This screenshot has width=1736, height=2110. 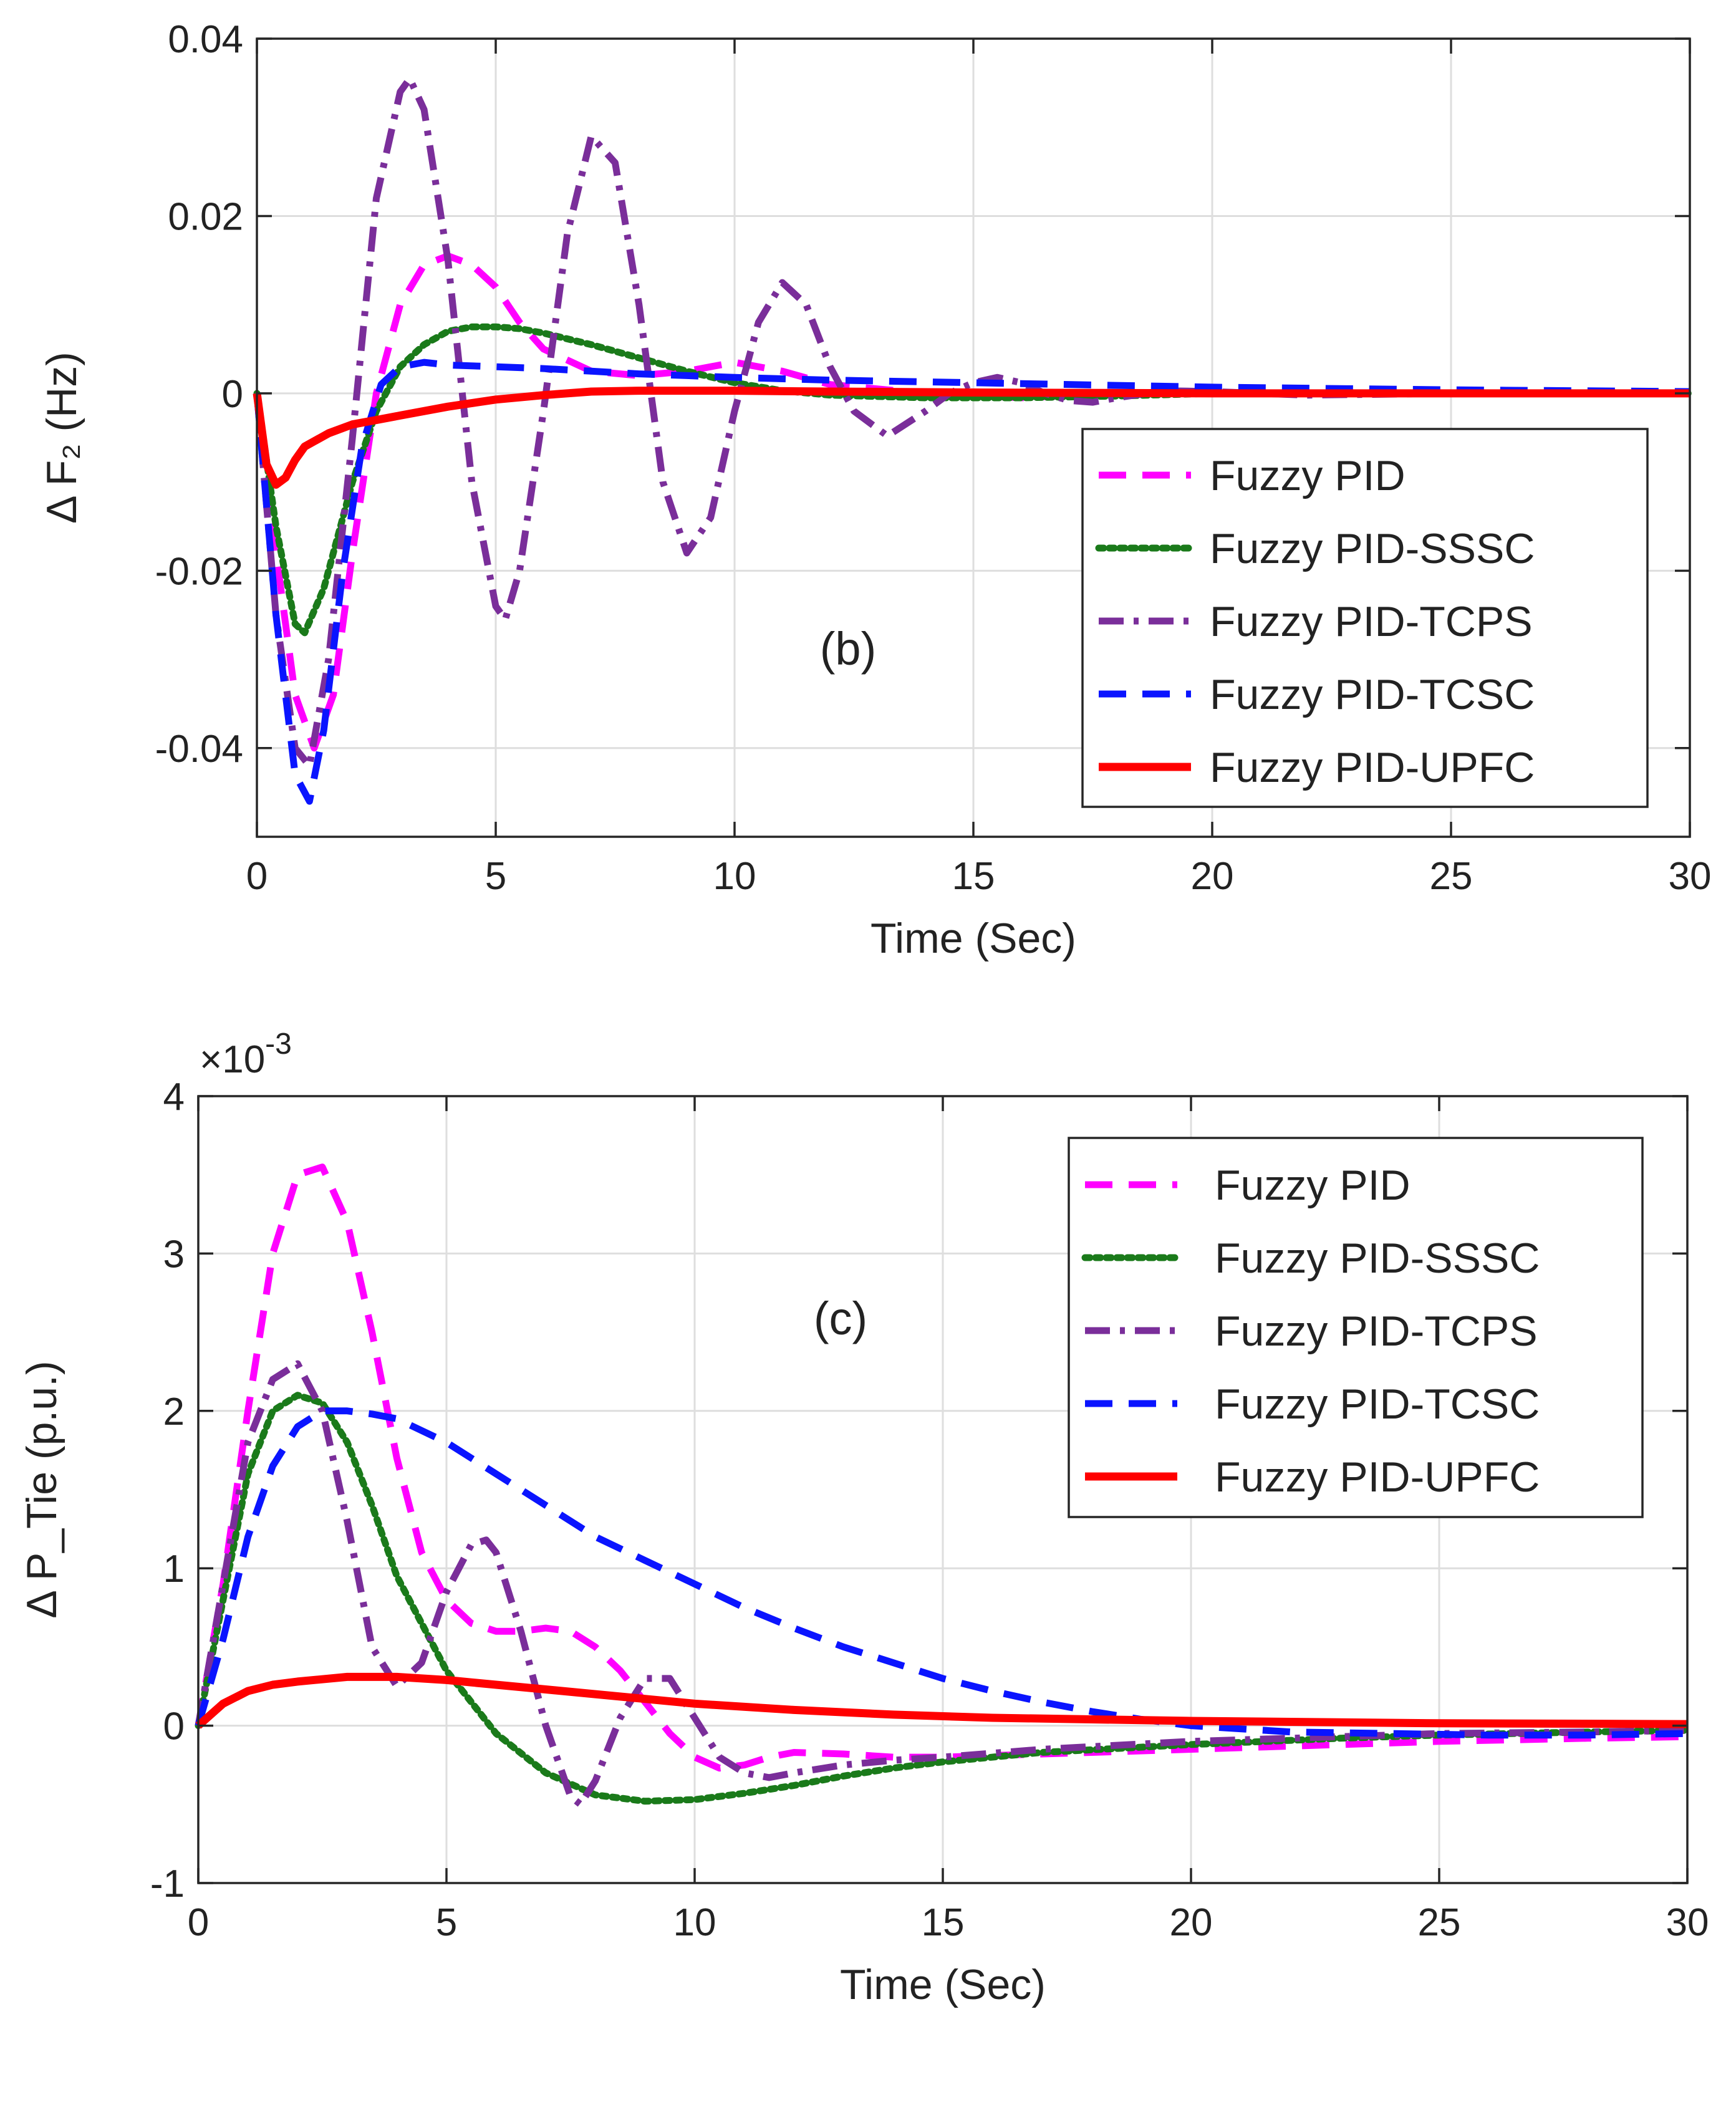 What do you see at coordinates (61, 438) in the screenshot?
I see `y-axis-label: Δ F₂ (Hz)` at bounding box center [61, 438].